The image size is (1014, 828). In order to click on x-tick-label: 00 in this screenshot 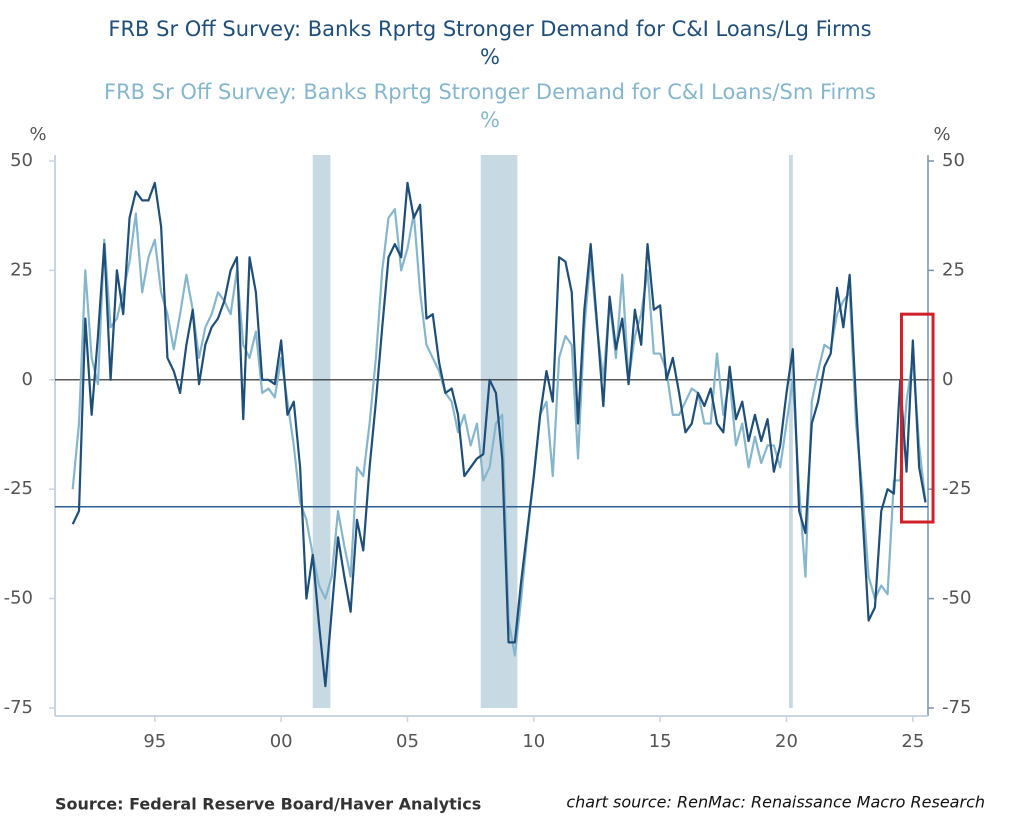, I will do `click(281, 741)`.